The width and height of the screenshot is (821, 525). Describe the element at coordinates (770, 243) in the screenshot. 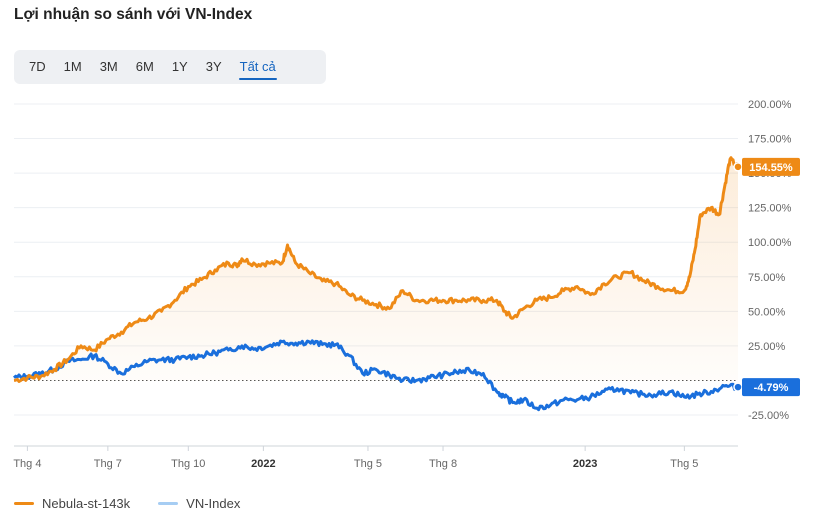

I see `y-tick-label: 100.00%` at that location.